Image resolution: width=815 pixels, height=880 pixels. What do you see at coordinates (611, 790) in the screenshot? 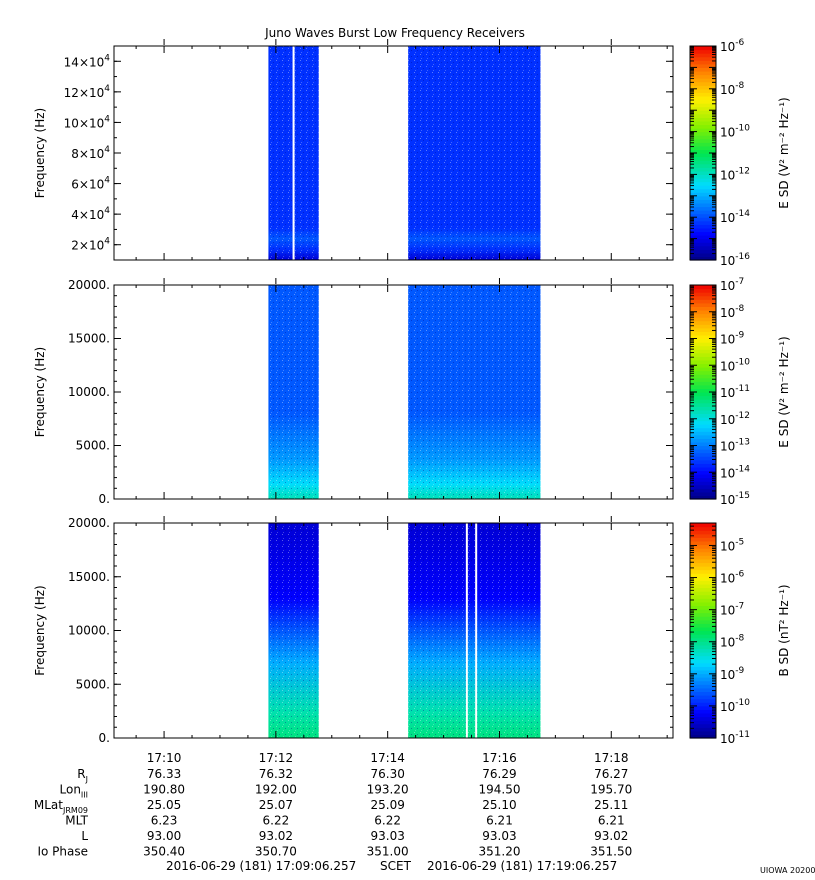
I see `ephemeris-value: 195.70` at bounding box center [611, 790].